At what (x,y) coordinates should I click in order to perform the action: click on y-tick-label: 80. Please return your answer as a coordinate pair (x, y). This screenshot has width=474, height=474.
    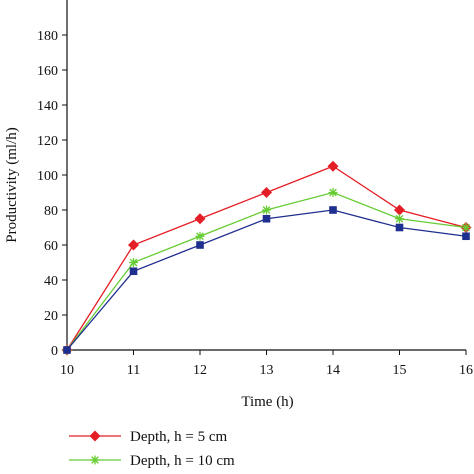
    Looking at the image, I should click on (51, 211).